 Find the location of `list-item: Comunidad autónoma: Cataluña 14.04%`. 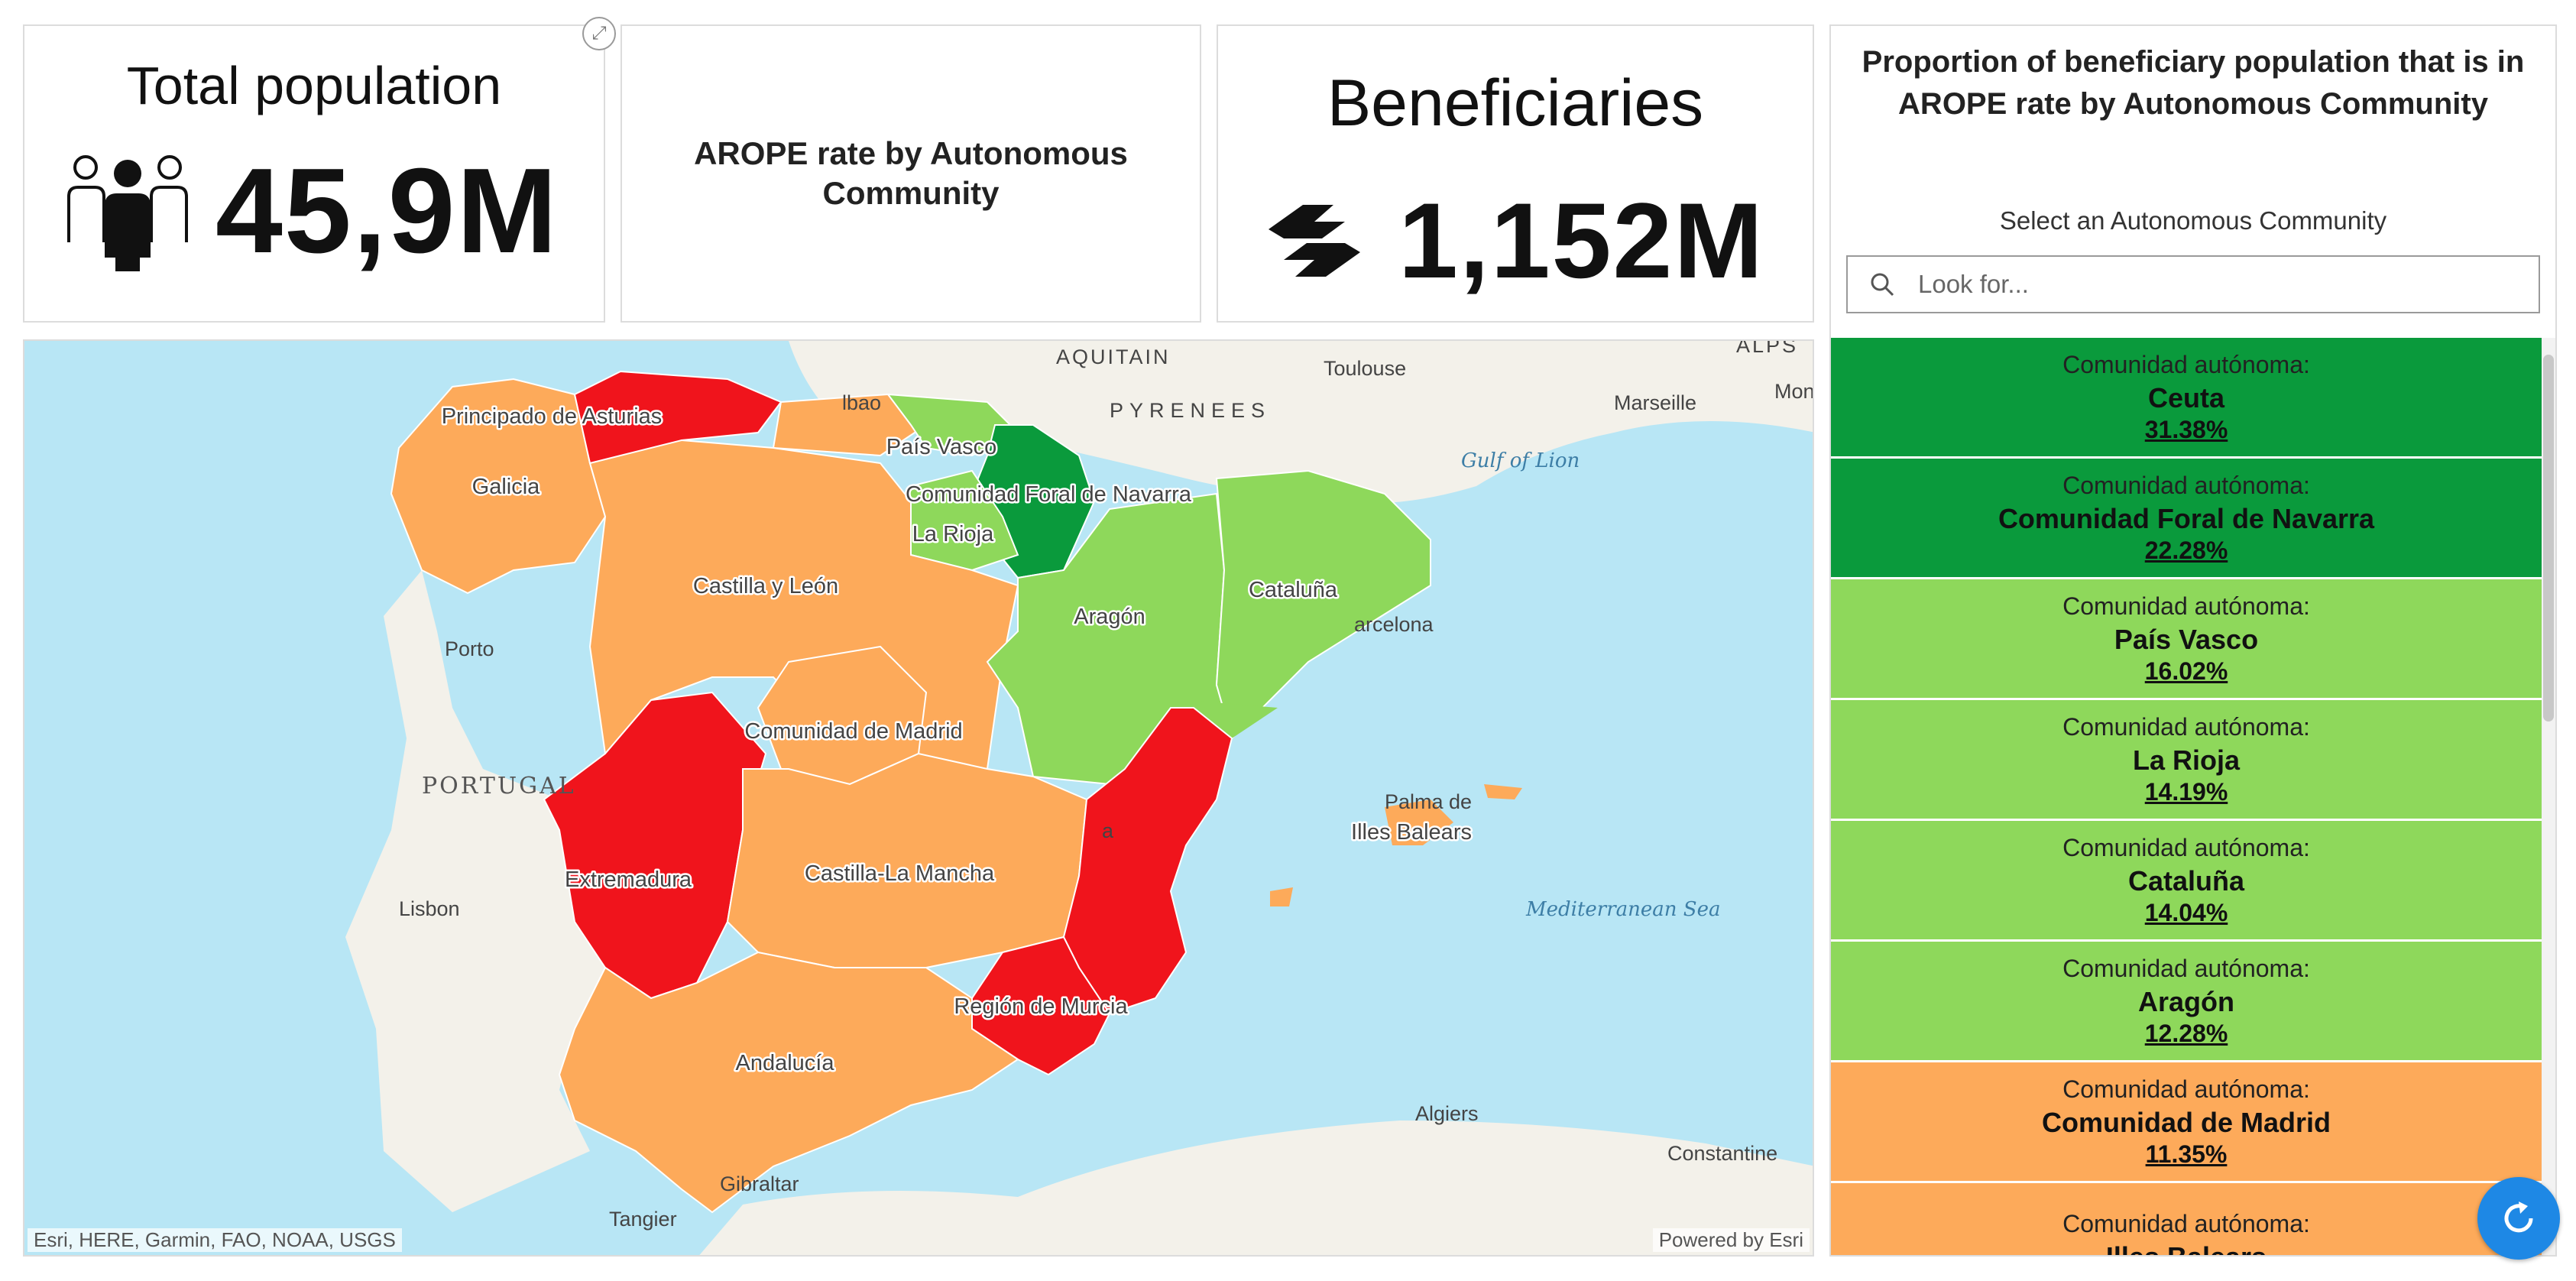

list-item: Comunidad autónoma: Cataluña 14.04% is located at coordinates (2186, 881).